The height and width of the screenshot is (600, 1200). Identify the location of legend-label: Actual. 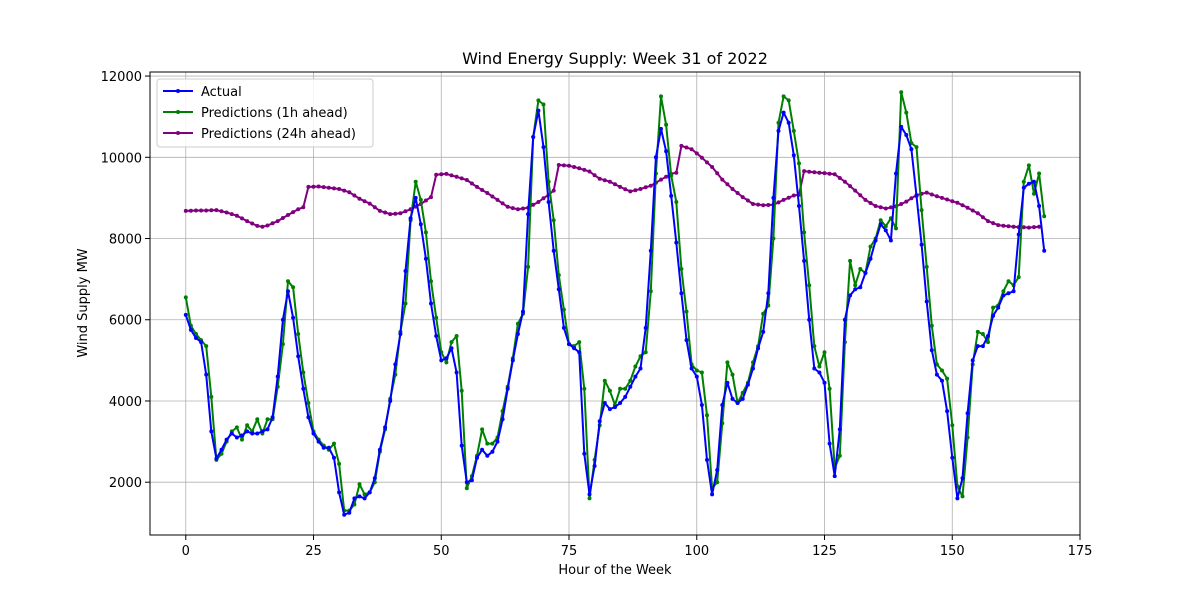
(221, 92).